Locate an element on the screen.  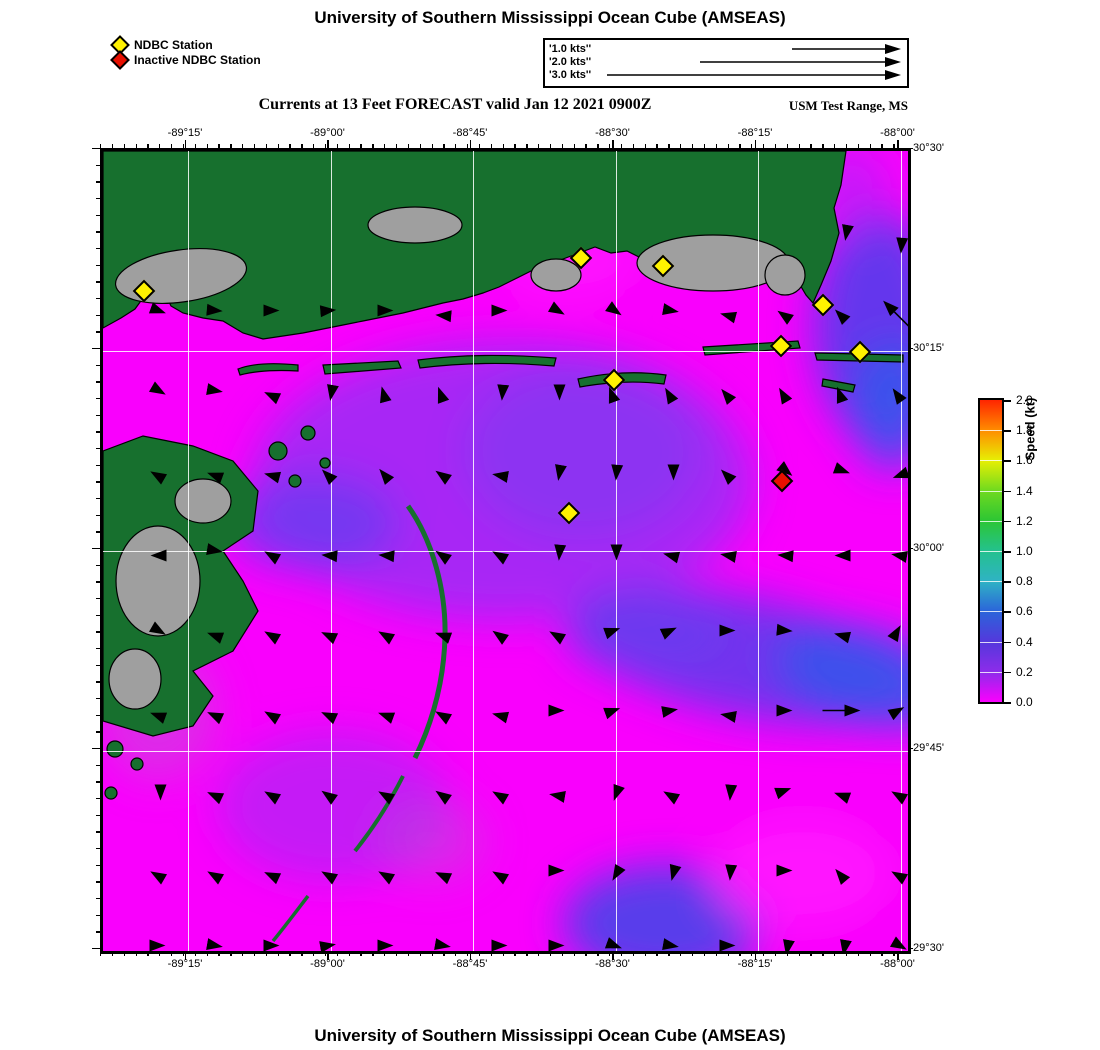
lat-label-right: 30°15' is located at coordinates (928, 348).